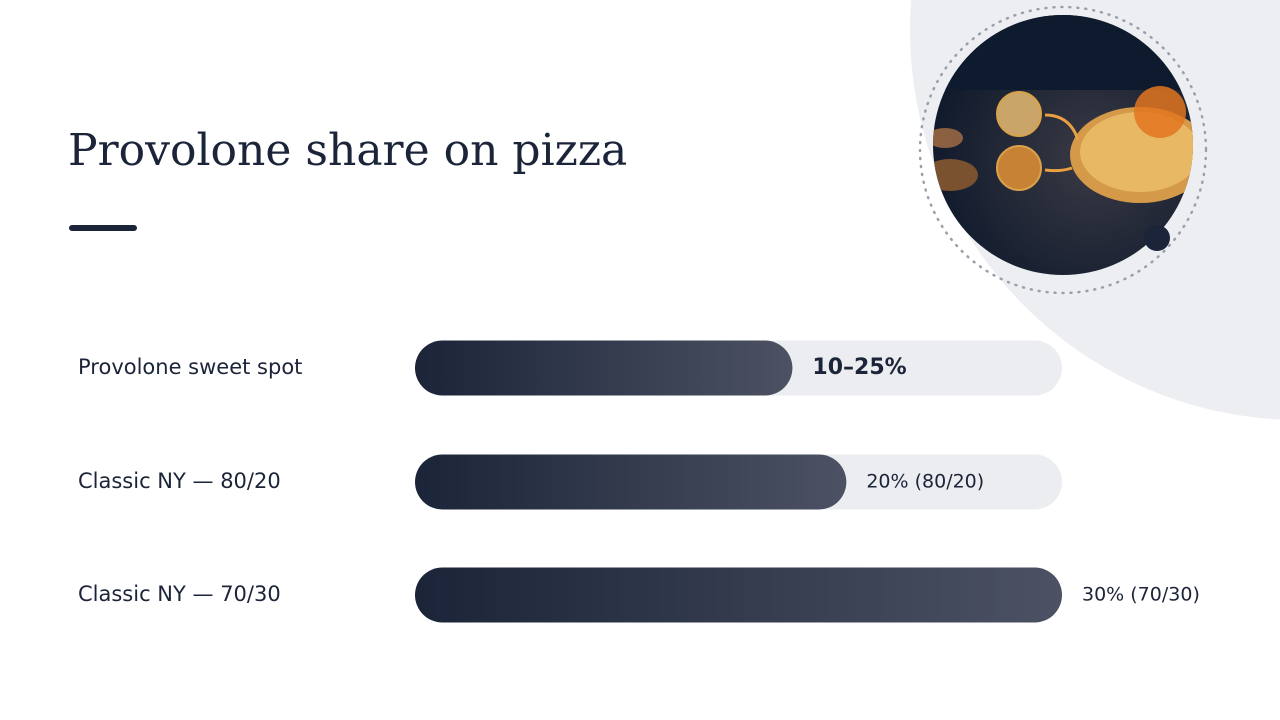  What do you see at coordinates (179, 594) in the screenshot?
I see `category-label: Classic NY — 70/30` at bounding box center [179, 594].